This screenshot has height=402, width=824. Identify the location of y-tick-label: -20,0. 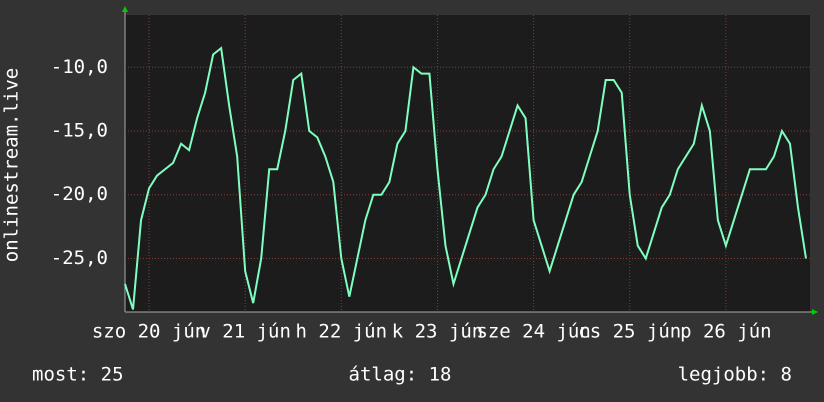
(79, 194).